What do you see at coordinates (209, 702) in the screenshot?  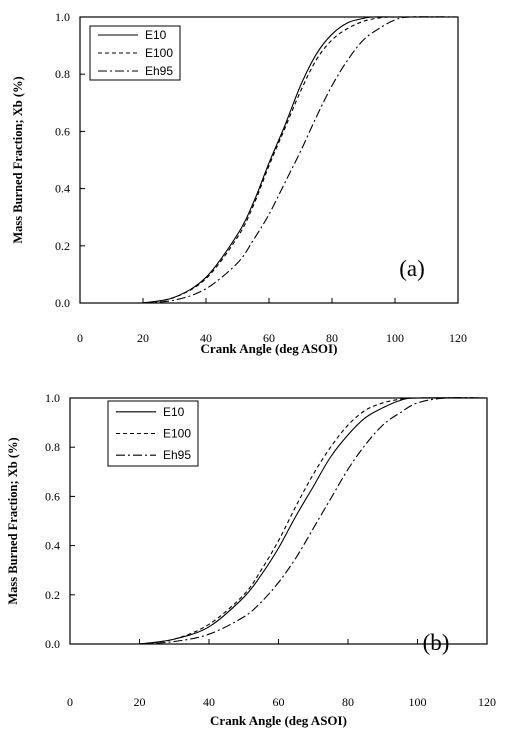 I see `x-tick-label: 40` at bounding box center [209, 702].